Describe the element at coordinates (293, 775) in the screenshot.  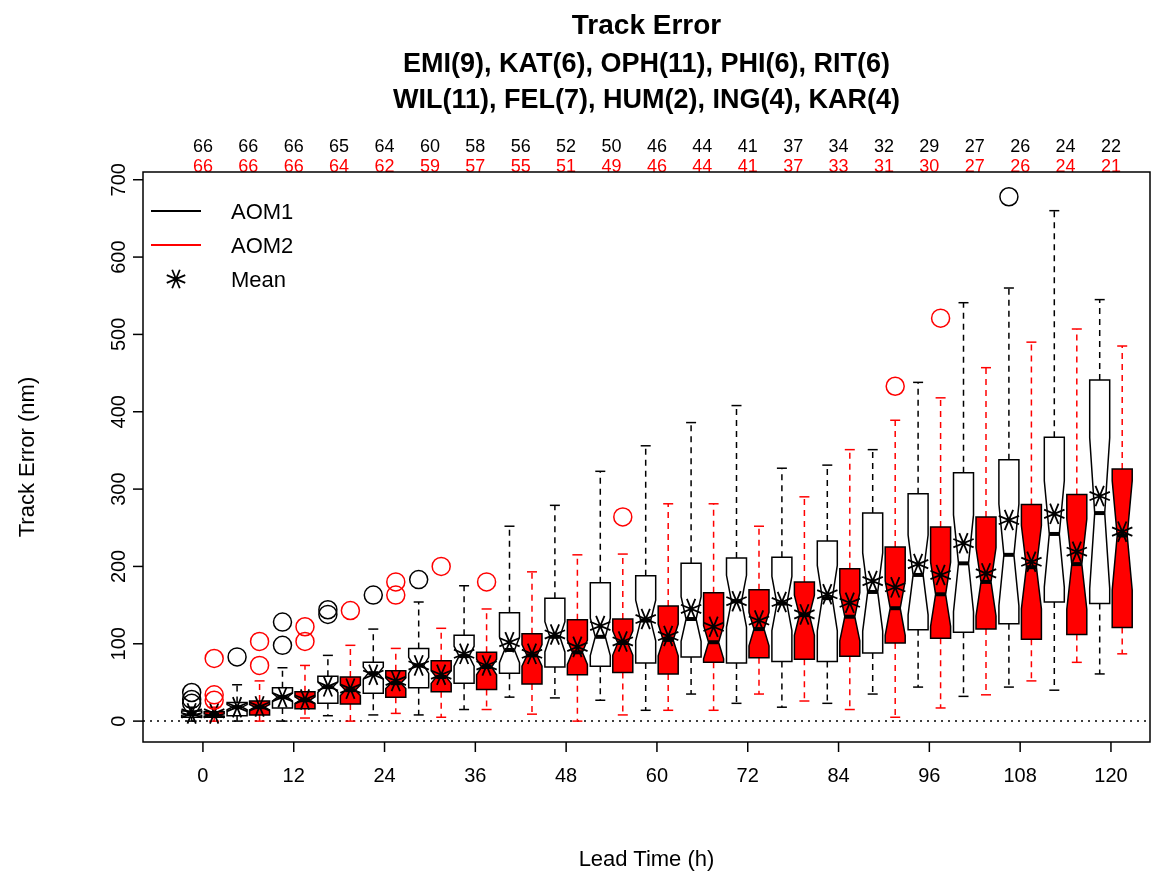
I see `x-tick-label: 12` at that location.